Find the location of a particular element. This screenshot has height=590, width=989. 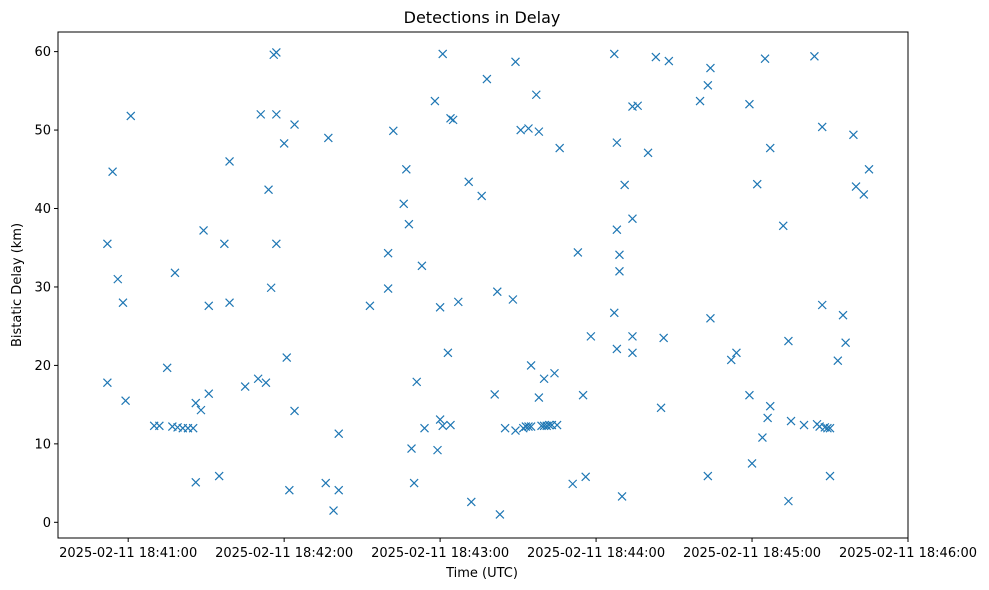

y-tick-label: 0 is located at coordinates (47, 523).